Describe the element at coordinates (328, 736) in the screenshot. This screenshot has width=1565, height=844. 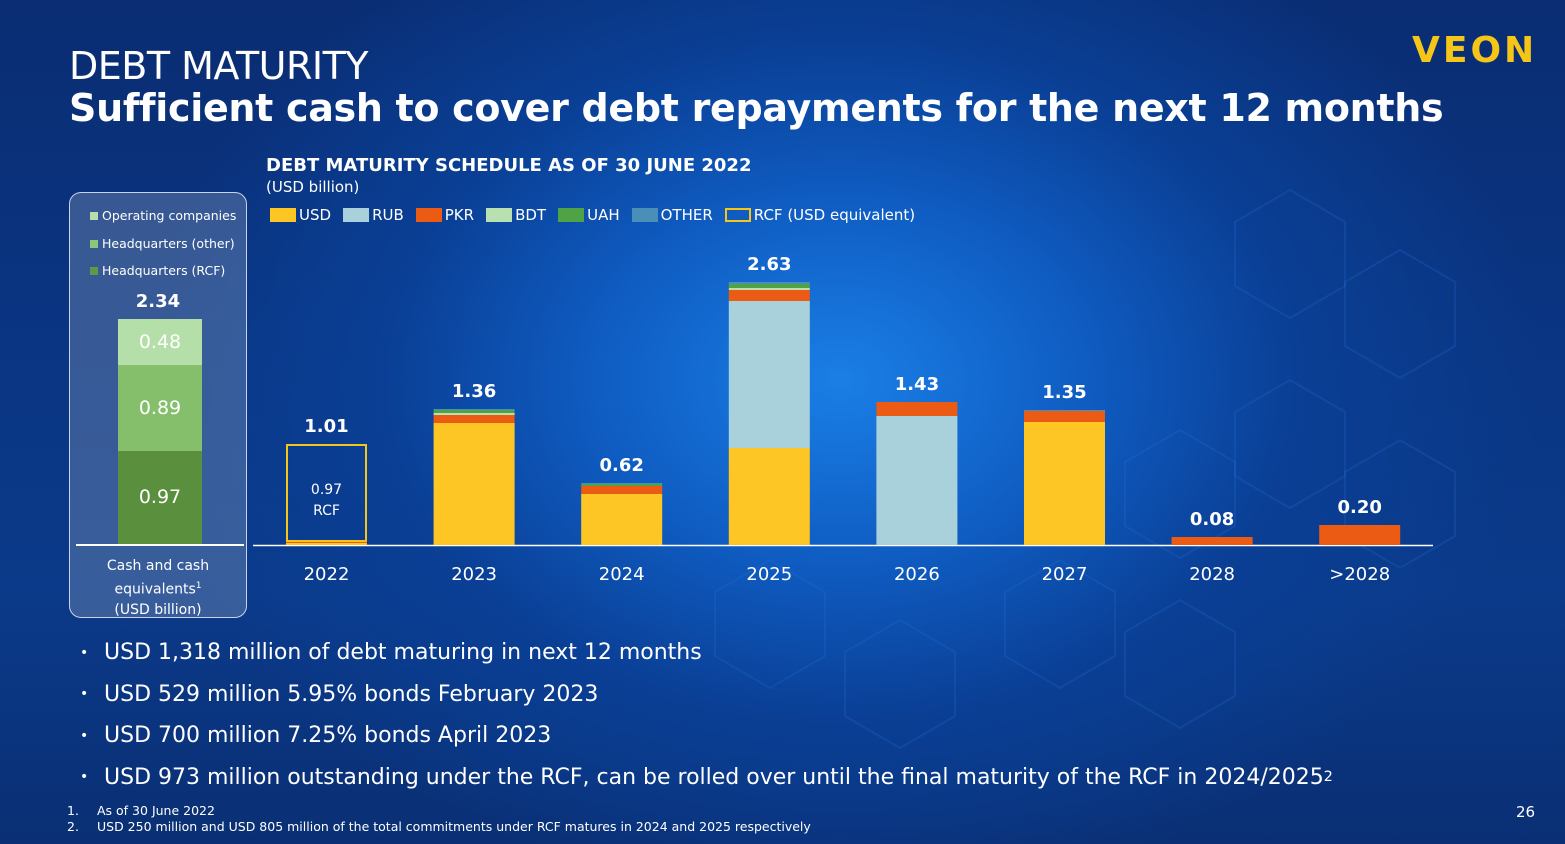
I see `bullet-text: USD 700 million 7.25% bonds April 2023` at that location.